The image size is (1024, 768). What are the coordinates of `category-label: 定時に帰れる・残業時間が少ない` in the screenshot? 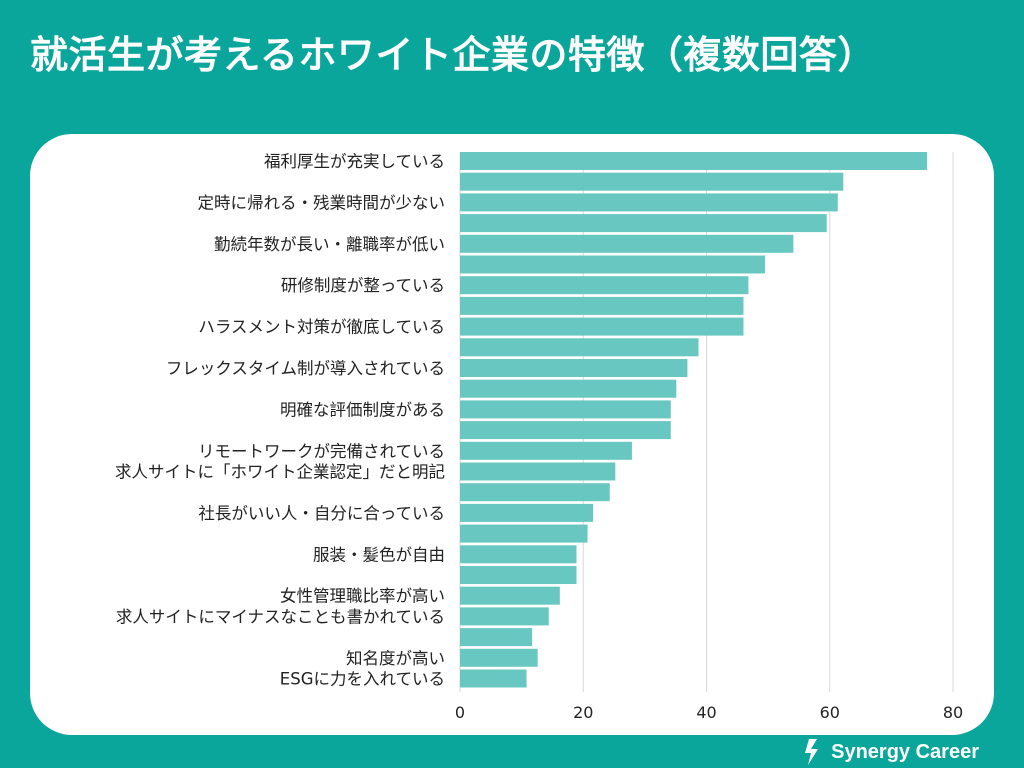 It's located at (322, 202).